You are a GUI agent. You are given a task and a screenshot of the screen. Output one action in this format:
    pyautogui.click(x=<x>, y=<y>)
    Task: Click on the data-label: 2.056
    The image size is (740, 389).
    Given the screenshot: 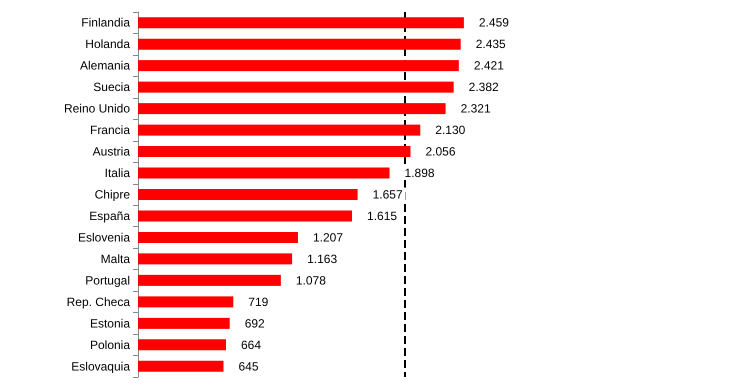 What is the action you would take?
    pyautogui.click(x=440, y=151)
    